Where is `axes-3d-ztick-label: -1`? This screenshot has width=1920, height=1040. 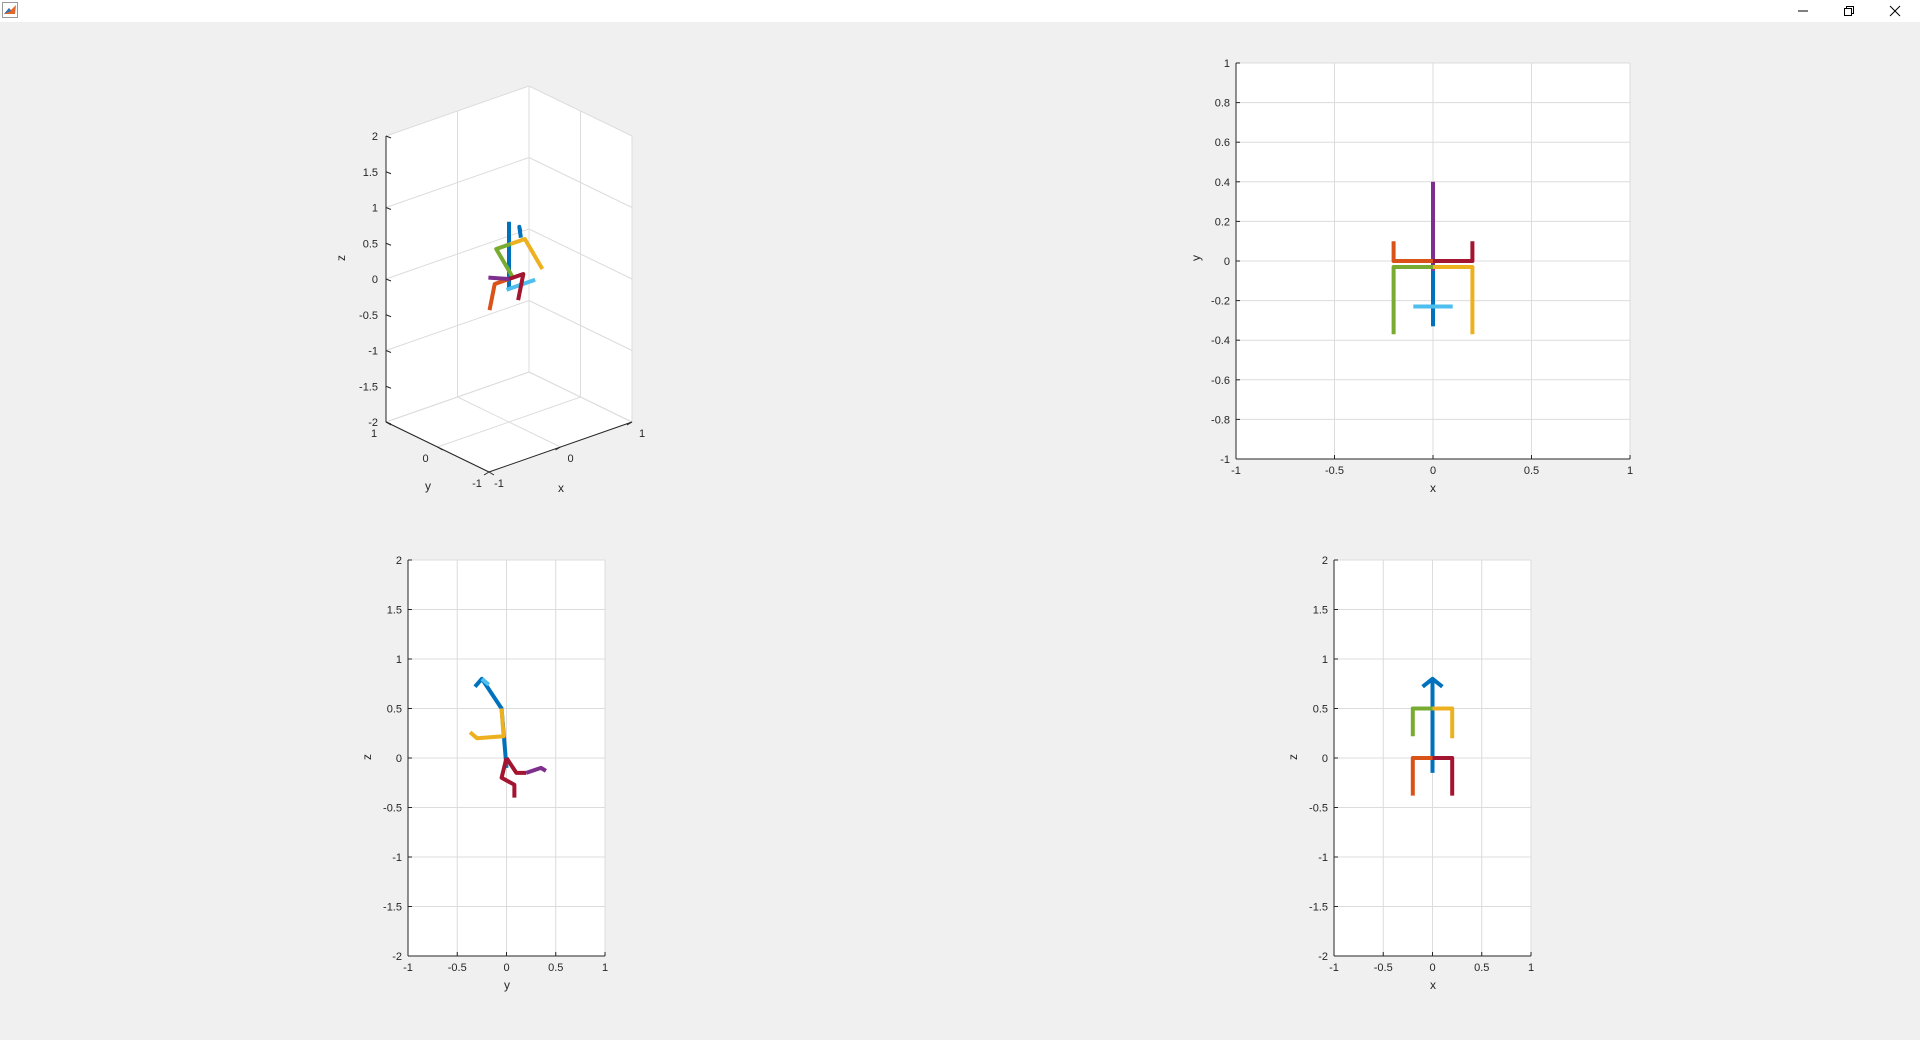
axes-3d-ztick-label: -1 is located at coordinates (373, 352).